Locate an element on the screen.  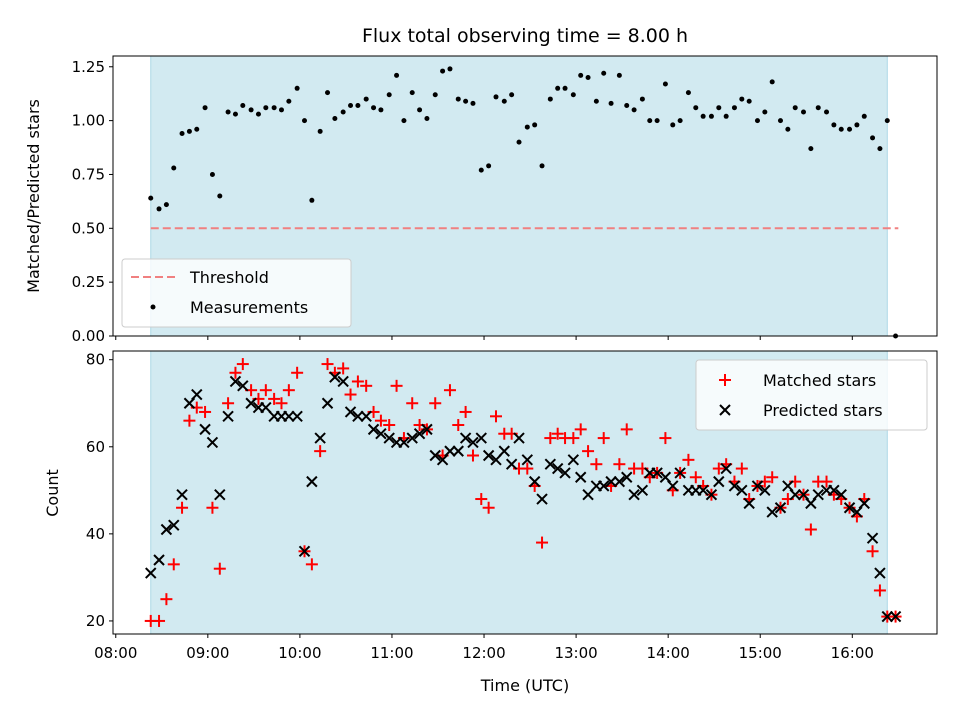
count-y-tick-label: 40 is located at coordinates (95, 534).